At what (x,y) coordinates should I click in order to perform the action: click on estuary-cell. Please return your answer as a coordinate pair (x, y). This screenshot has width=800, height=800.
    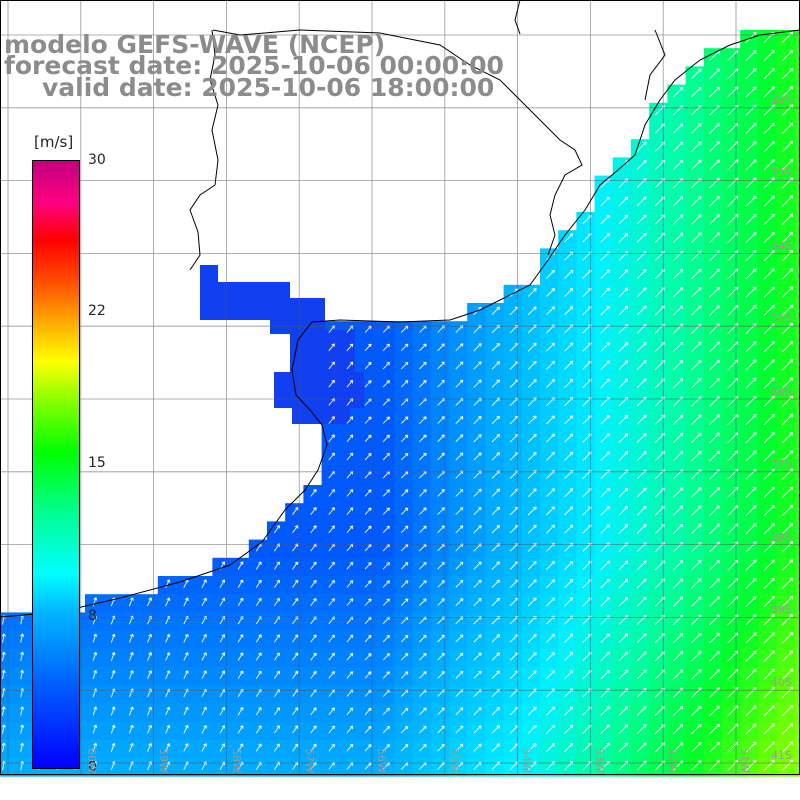
    Looking at the image, I should click on (321, 408).